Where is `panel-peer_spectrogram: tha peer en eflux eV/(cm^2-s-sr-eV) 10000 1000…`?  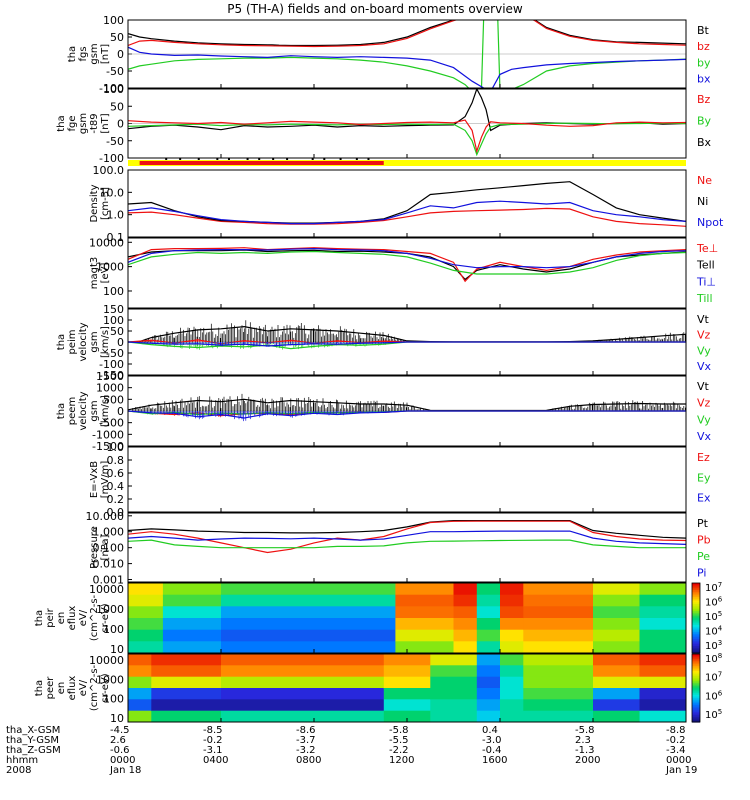
panel-peer_spectrogram: tha peer en eflux eV/(cm^2-s-sr-eV) 10000 1000… is located at coordinates (378, 688).